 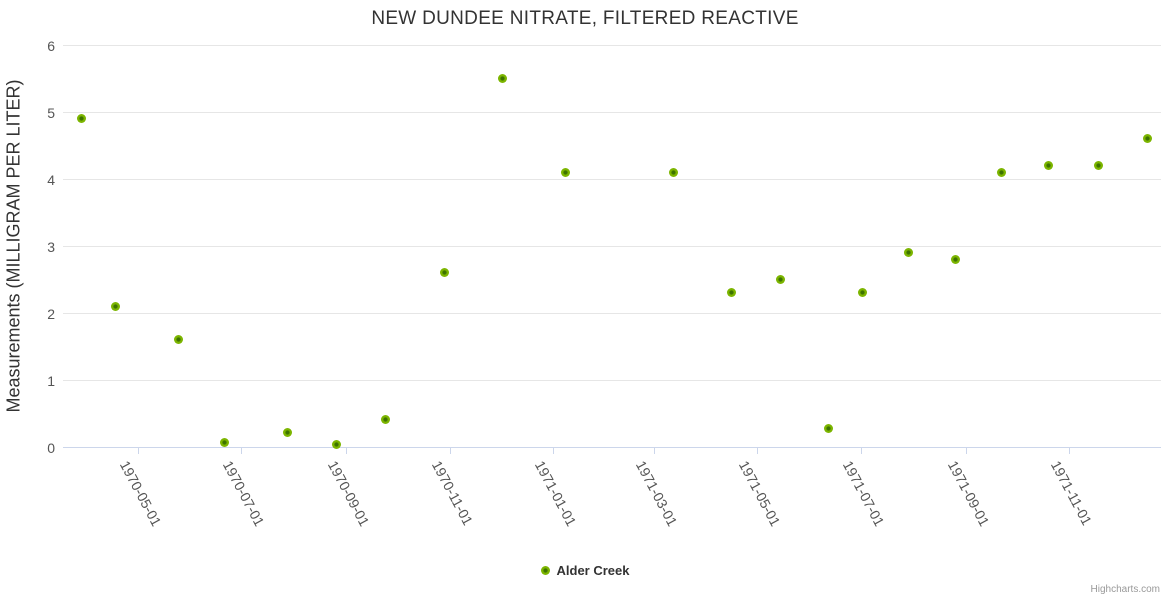 I want to click on x-axis-tick-label: 1971-11-01, so click(x=1072, y=493).